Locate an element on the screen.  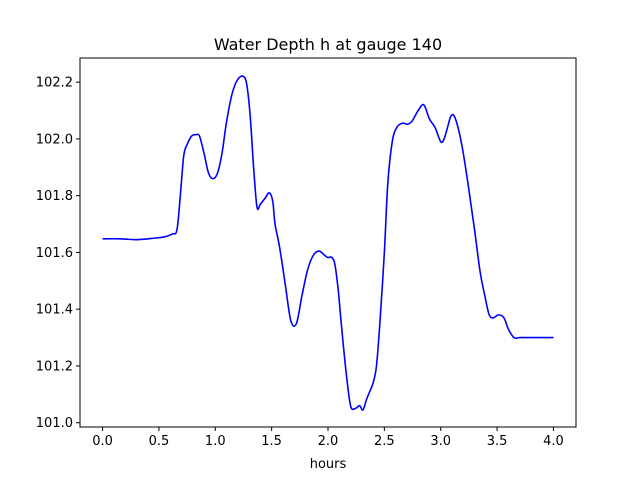
x-axis: 0.0 0.5 1.0 1.5 2.0 2.5 3.0 3.5 4.0 is located at coordinates (328, 438).